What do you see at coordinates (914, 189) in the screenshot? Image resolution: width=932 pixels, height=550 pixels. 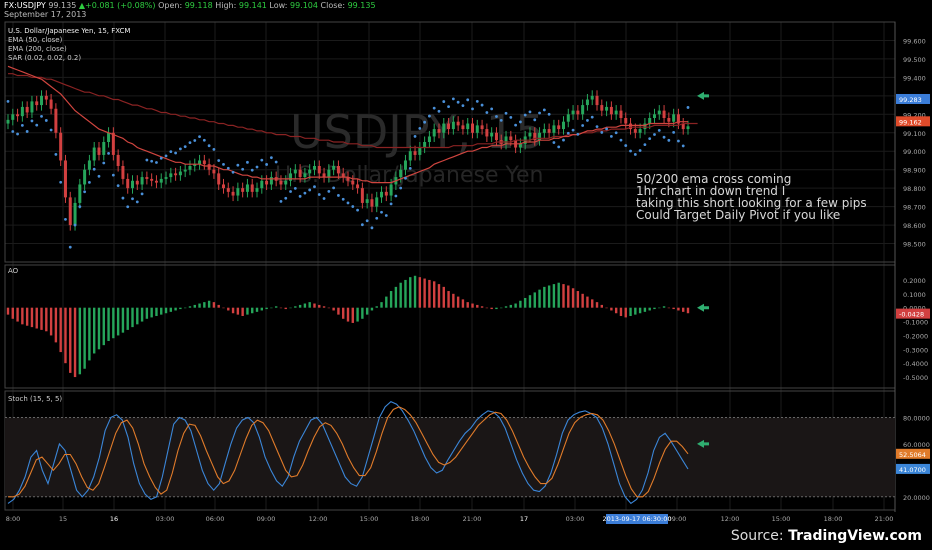 I see `price-tick-label: 98.800` at bounding box center [914, 189].